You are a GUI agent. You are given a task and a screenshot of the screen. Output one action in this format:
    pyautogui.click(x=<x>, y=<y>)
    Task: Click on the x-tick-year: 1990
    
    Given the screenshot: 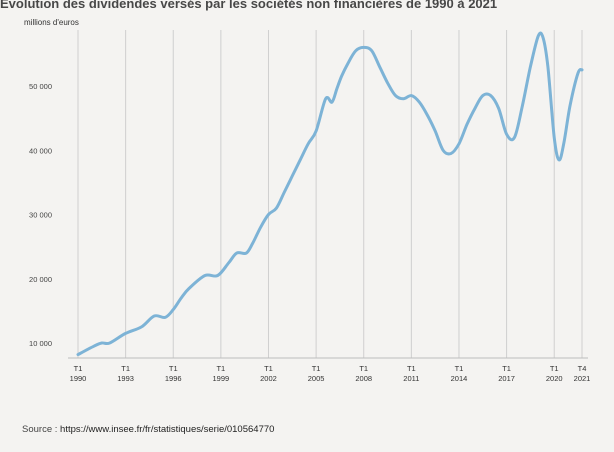 What is the action you would take?
    pyautogui.click(x=78, y=378)
    